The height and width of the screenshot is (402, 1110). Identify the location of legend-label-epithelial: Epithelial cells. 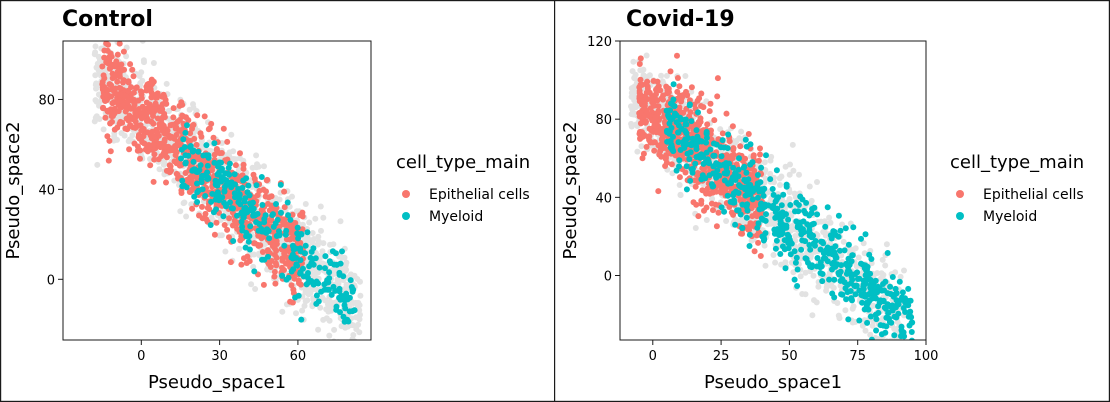
(479, 195).